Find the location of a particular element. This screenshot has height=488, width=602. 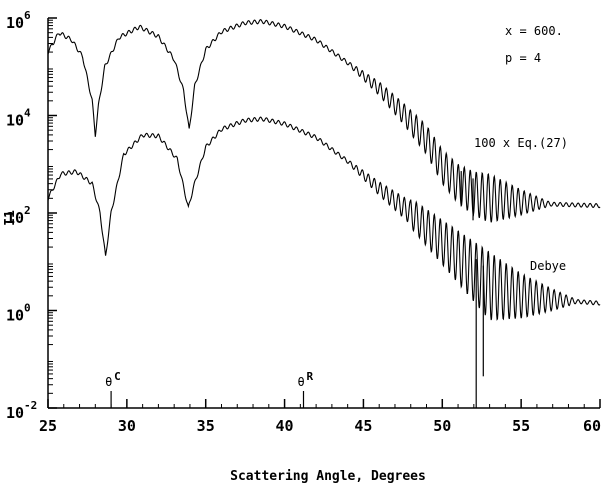

x-tick-label: 40 is located at coordinates (285, 426).